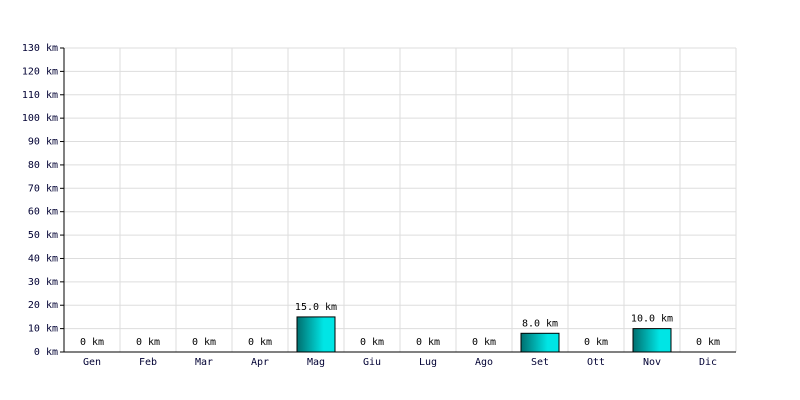 The height and width of the screenshot is (400, 800). I want to click on y-tick-label: 20 km, so click(43, 305).